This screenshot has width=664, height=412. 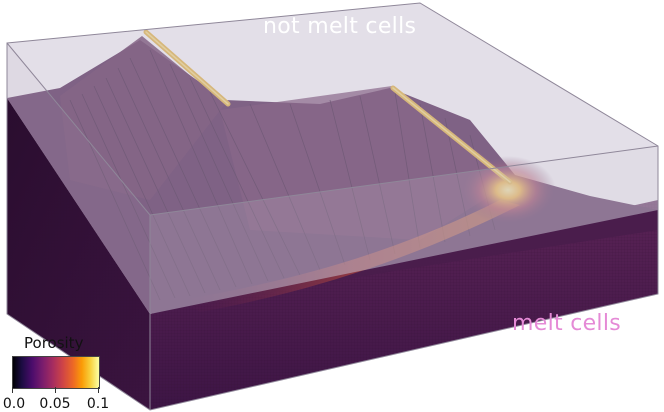 I want to click on not-melt-cells-label: not melt cells, so click(x=340, y=26).